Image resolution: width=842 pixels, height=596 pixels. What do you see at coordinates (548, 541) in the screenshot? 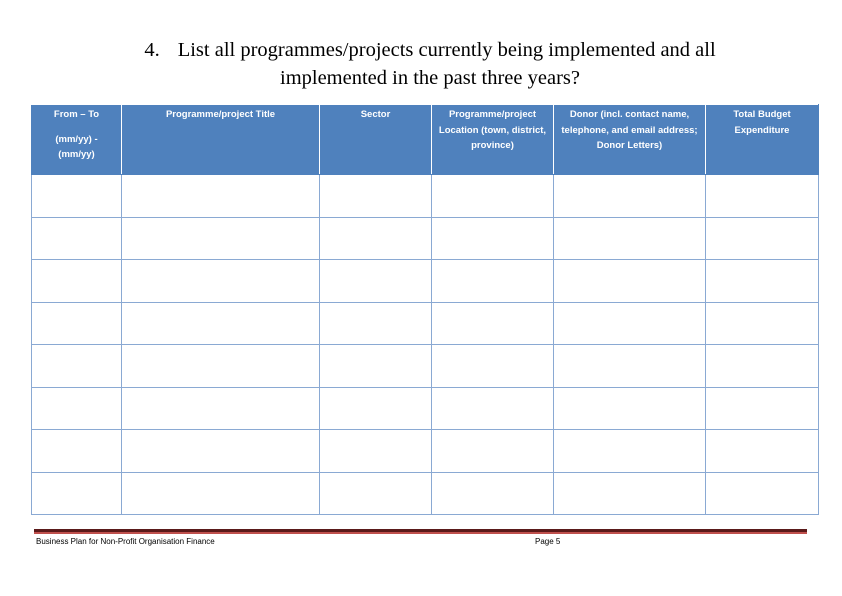
I see `footer-page-number: Page 5` at bounding box center [548, 541].